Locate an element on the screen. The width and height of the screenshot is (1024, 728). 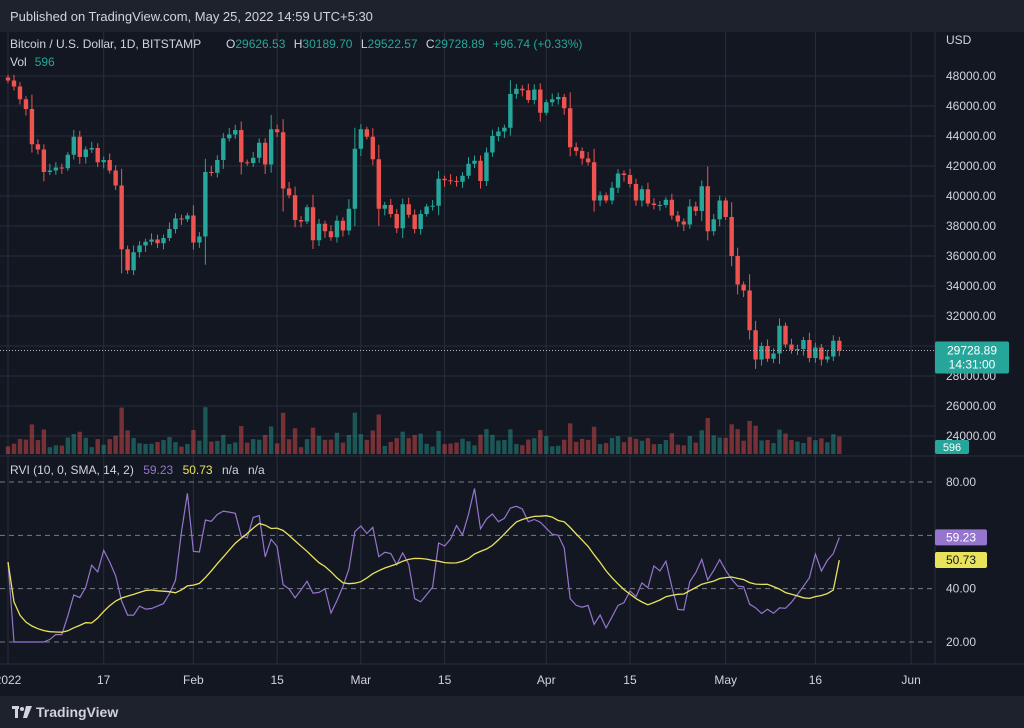
last-price-tag: 29728.89 14:31:00 is located at coordinates (972, 357).